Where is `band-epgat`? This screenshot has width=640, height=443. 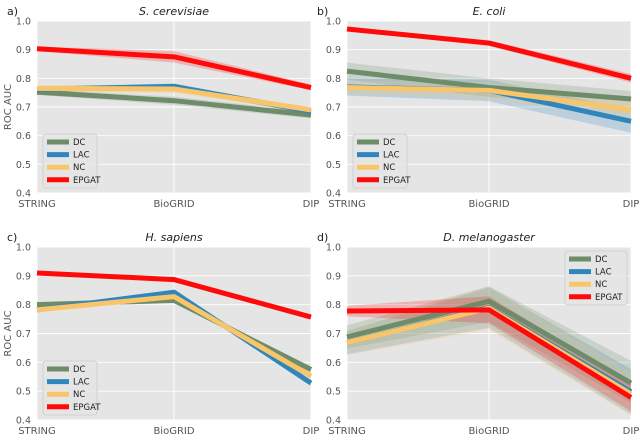
band-epgat is located at coordinates (489, 354).